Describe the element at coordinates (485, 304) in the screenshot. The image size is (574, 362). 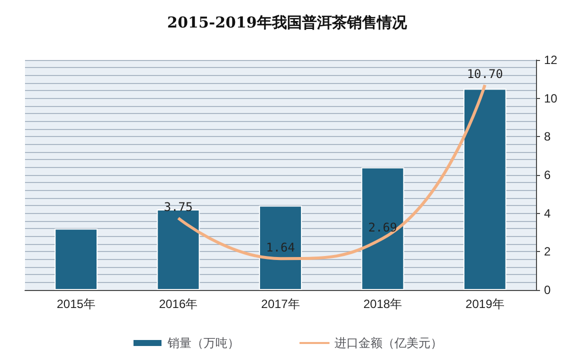
I see `x-tick-label: 2019年` at that location.